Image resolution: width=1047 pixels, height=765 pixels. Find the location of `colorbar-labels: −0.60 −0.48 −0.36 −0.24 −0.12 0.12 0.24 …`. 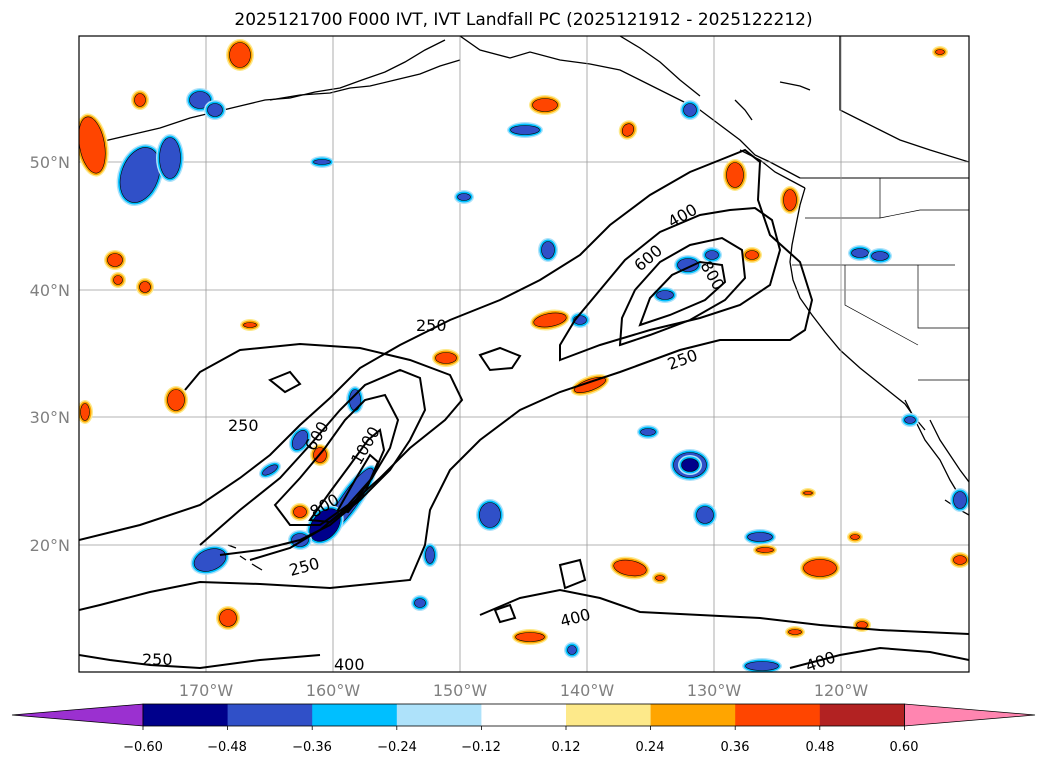

colorbar-labels: −0.60 −0.48 −0.36 −0.24 −0.12 0.12 0.24 … is located at coordinates (520, 747).